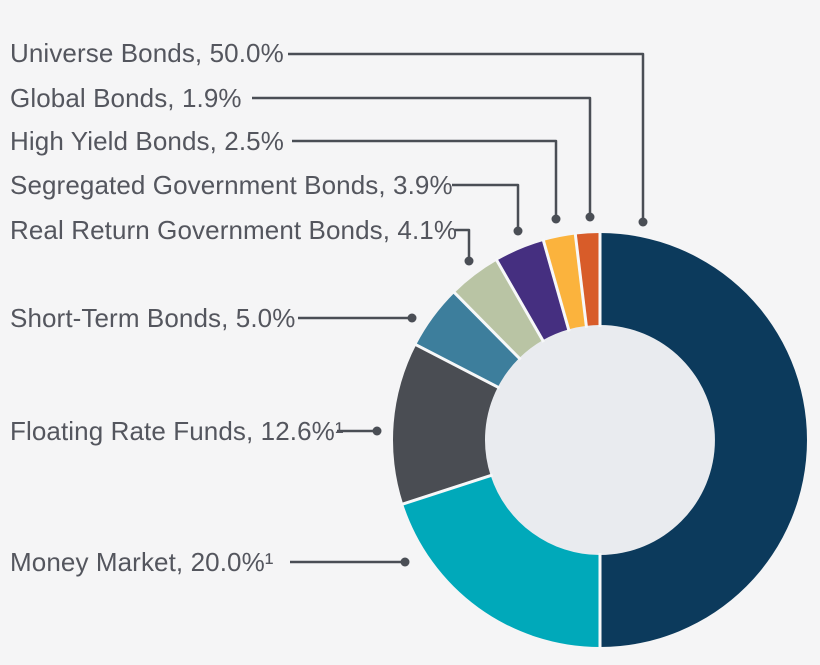  I want to click on pie-slice-real-return-government-bonds, so click(498, 309).